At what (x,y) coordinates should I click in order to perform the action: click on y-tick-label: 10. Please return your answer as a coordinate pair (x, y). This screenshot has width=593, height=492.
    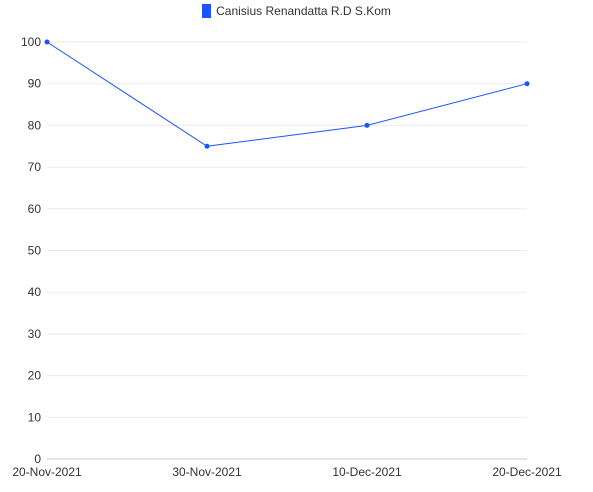
    Looking at the image, I should click on (35, 417).